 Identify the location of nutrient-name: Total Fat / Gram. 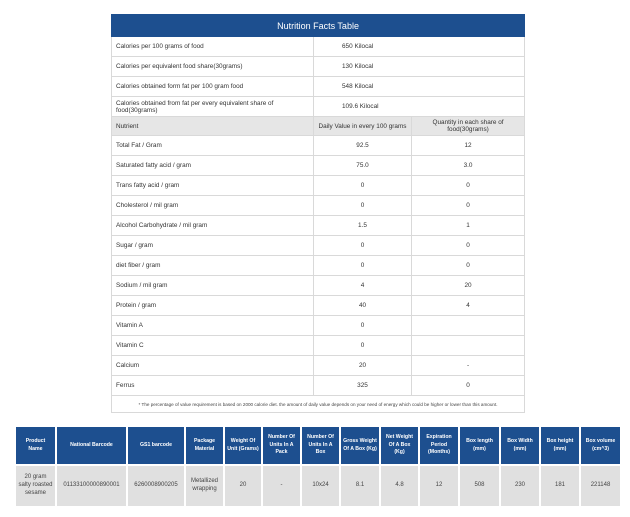
(212, 145).